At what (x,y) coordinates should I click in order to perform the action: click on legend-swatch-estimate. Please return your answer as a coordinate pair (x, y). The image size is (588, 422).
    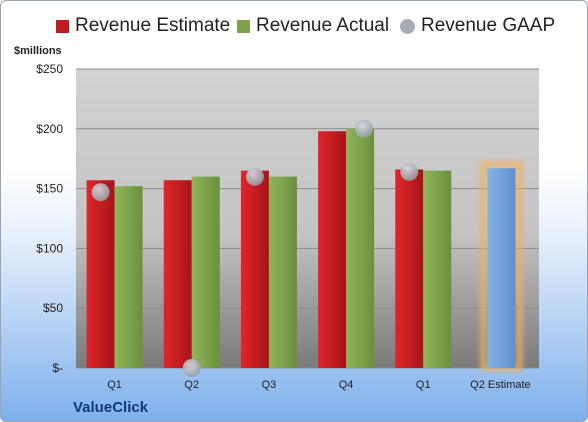
    Looking at the image, I should click on (62, 26).